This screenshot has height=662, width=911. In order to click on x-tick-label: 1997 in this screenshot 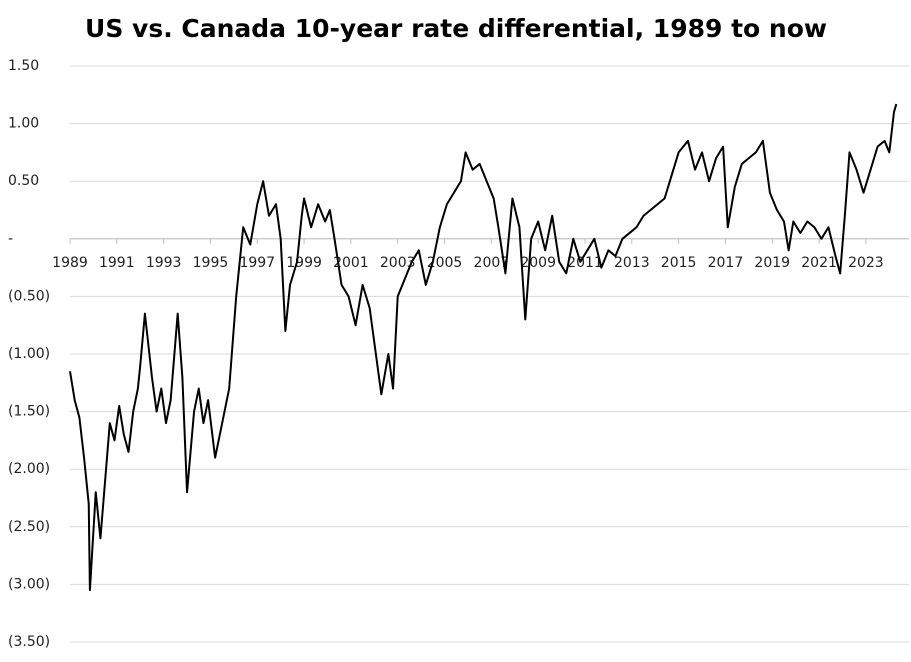, I will do `click(257, 263)`.